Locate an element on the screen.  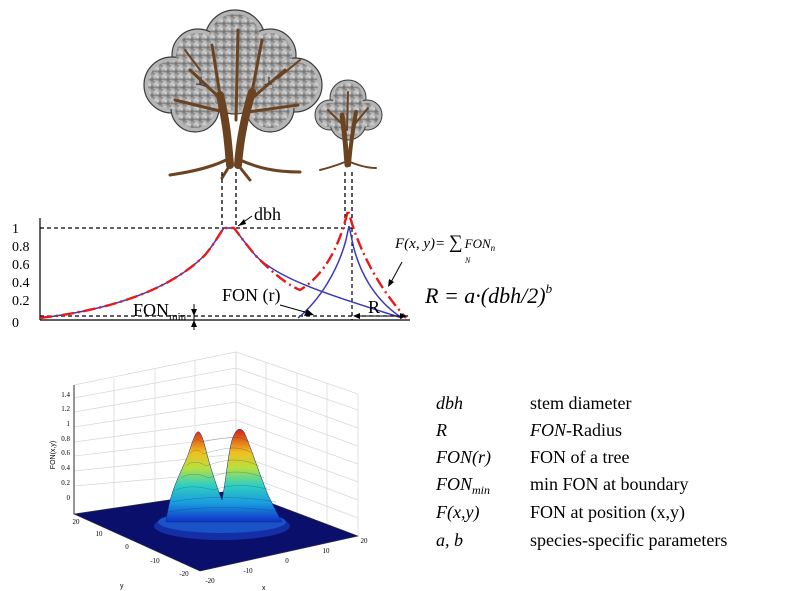
legend-term: FONmin is located at coordinates (462, 485).